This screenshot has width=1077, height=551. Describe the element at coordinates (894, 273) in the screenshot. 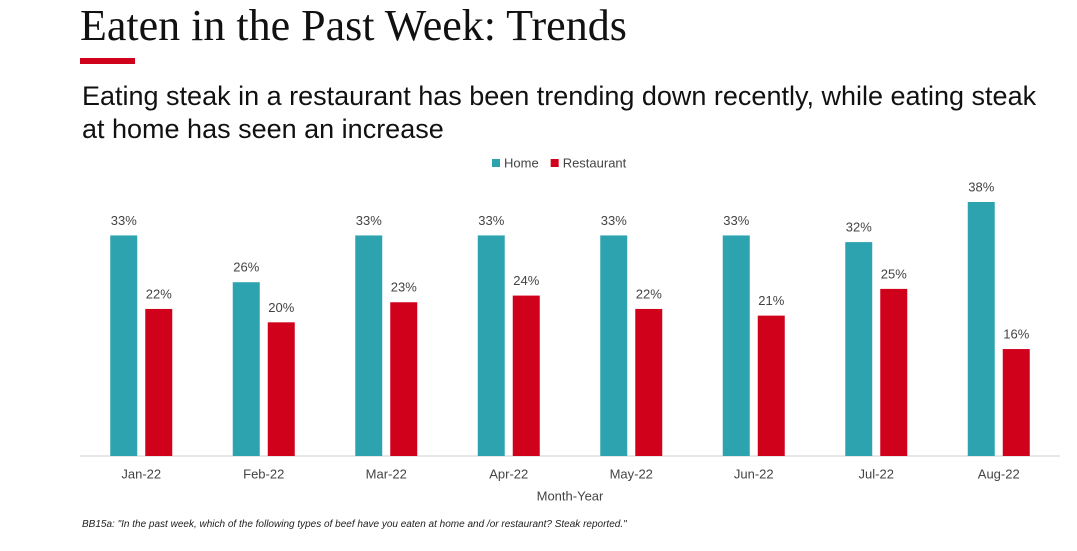

I see `value-label: 25%` at that location.